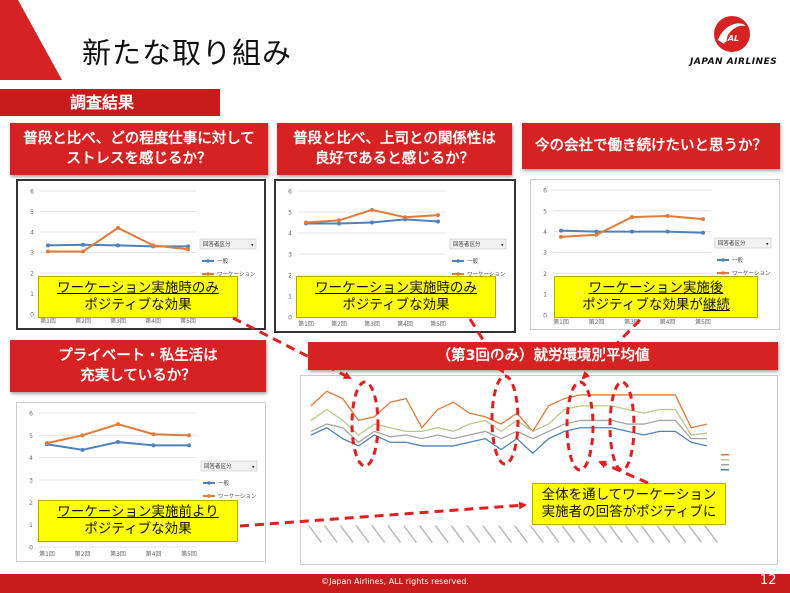  Describe the element at coordinates (138, 512) in the screenshot. I see `caption-private-line1: ワーケーション実施前より` at that location.